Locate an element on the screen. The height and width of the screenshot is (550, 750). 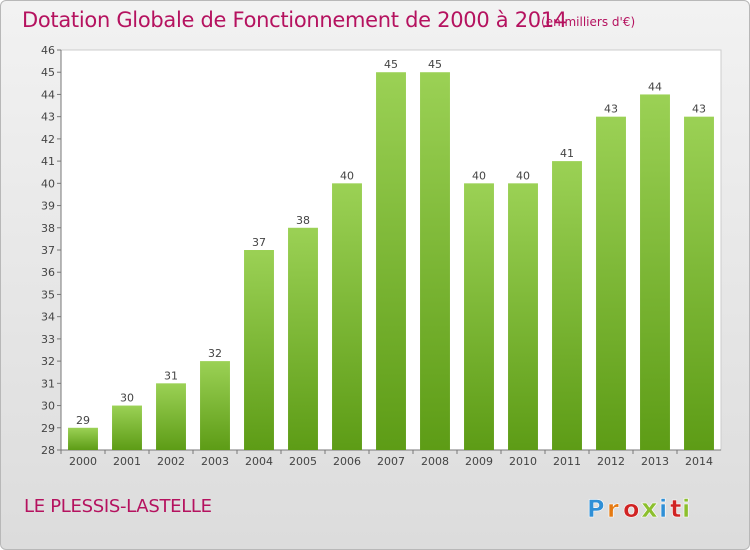
x-tick-label: 2003 is located at coordinates (215, 461).